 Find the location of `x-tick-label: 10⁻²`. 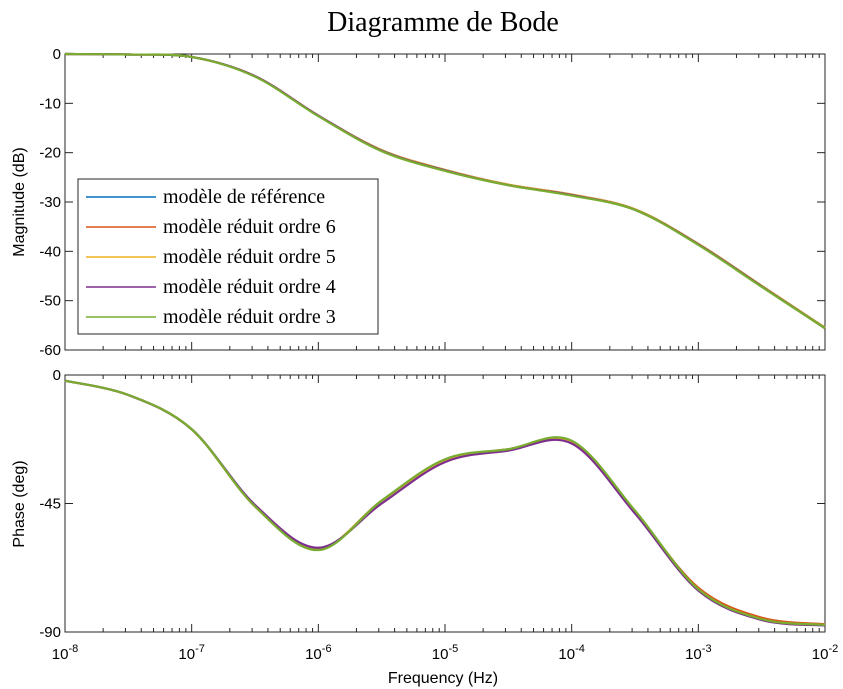

x-tick-label: 10⁻² is located at coordinates (825, 653).